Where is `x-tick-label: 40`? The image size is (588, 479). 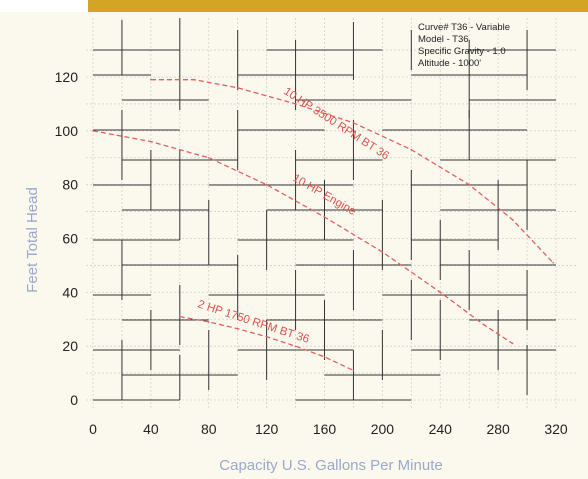
x-tick-label: 40 is located at coordinates (151, 429).